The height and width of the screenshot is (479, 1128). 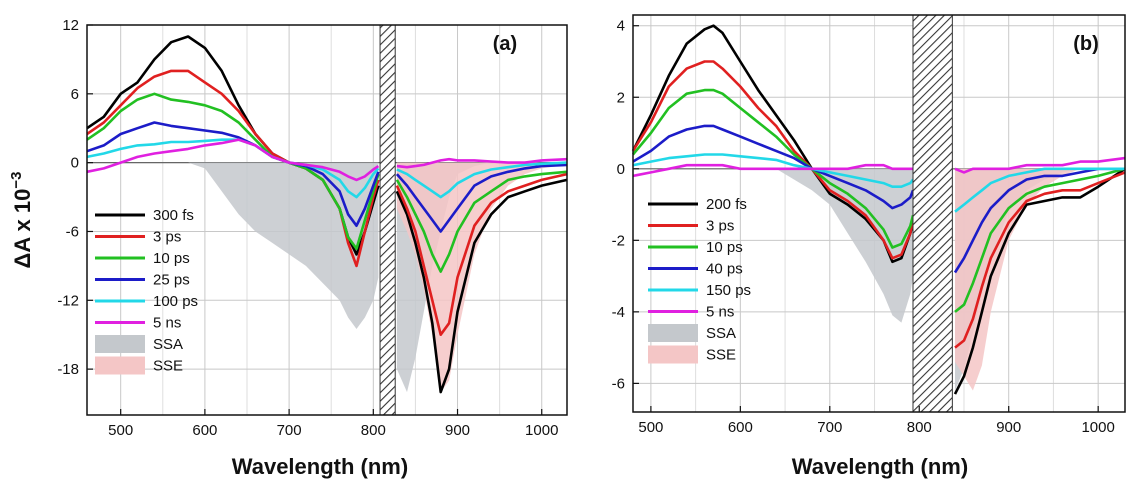 What do you see at coordinates (175, 301) in the screenshot?
I see `legend-label: 100 ps` at bounding box center [175, 301].